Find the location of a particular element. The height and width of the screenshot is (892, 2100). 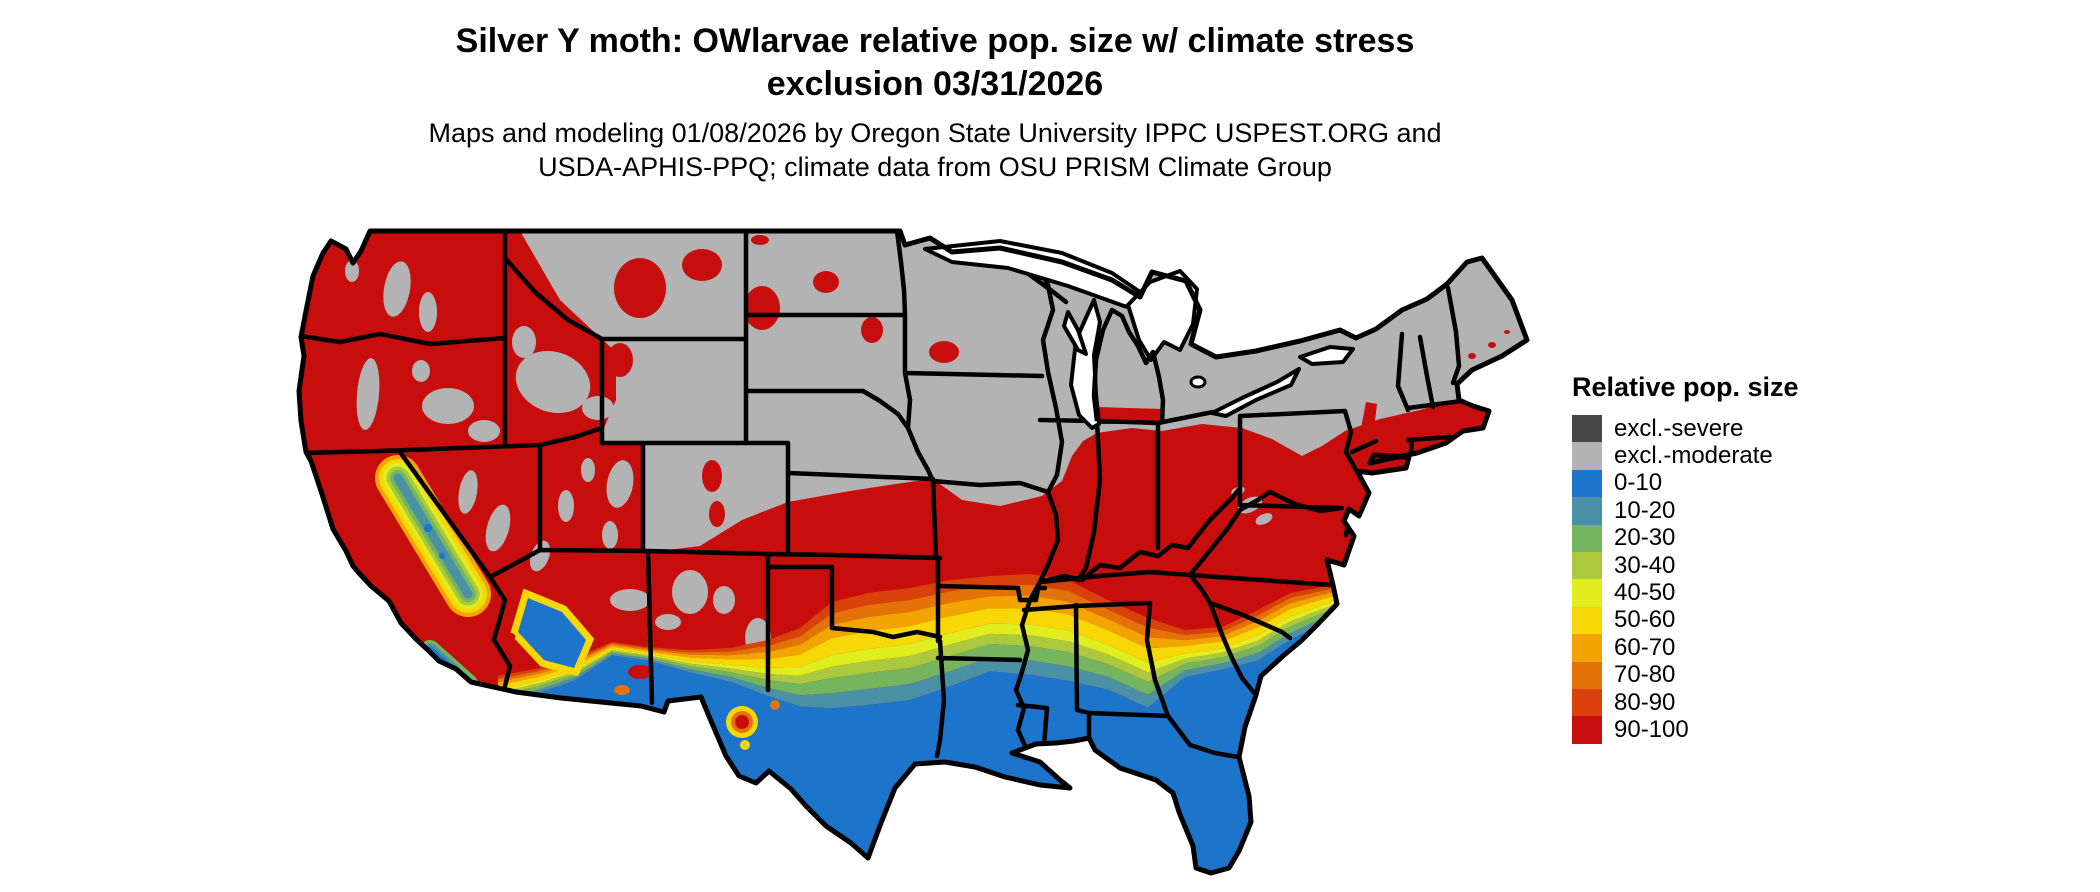

legend-entry-label: excl.-severe is located at coordinates (1679, 428).